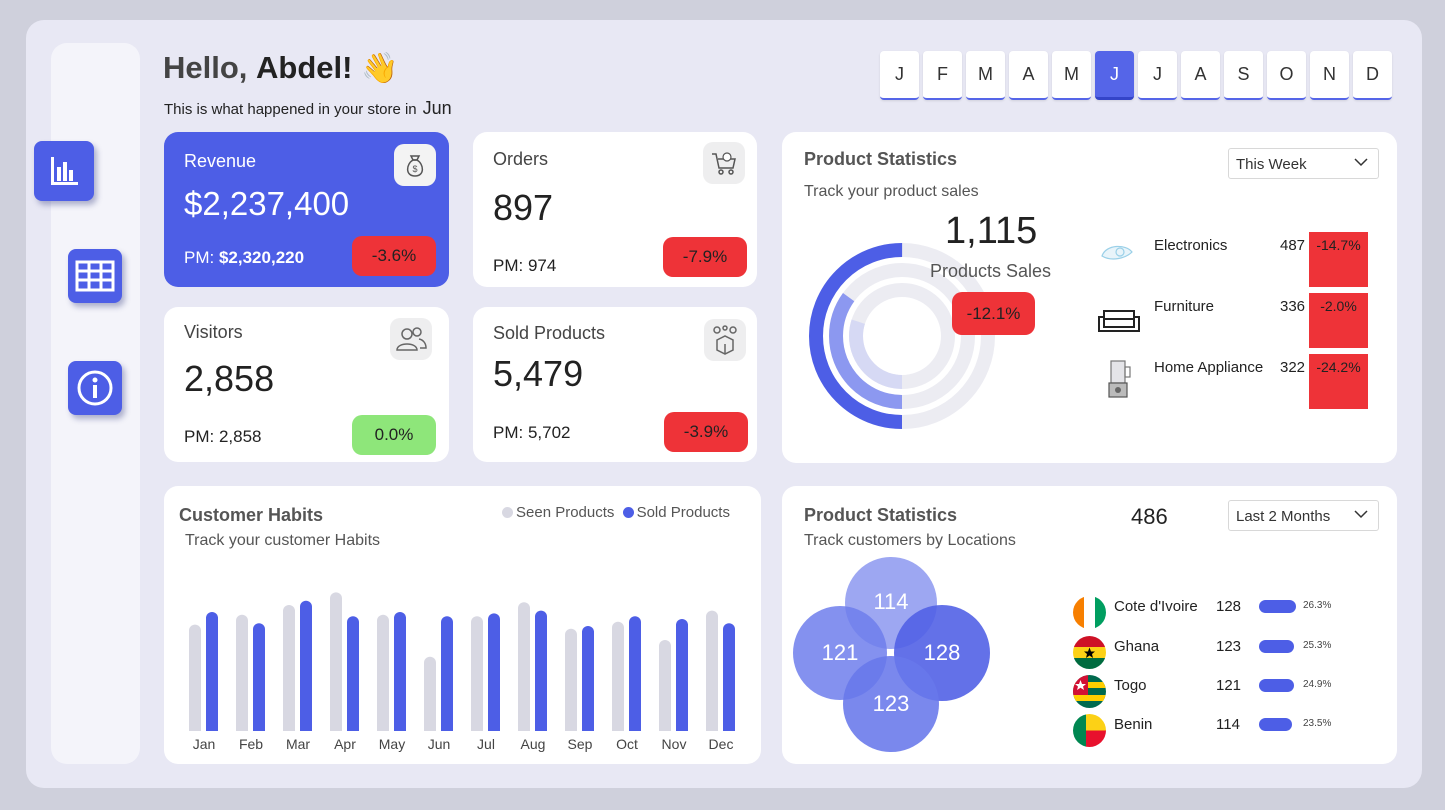  Describe the element at coordinates (881, 159) in the screenshot. I see `product-statistics-title: Product Statistics` at that location.